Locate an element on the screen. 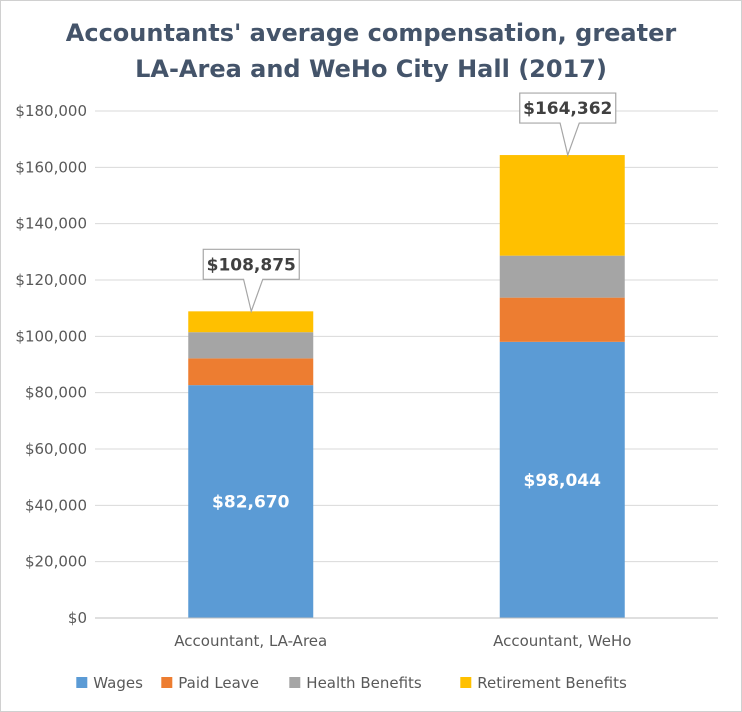 This screenshot has width=742, height=712. total-callout: $164,362 is located at coordinates (568, 125).